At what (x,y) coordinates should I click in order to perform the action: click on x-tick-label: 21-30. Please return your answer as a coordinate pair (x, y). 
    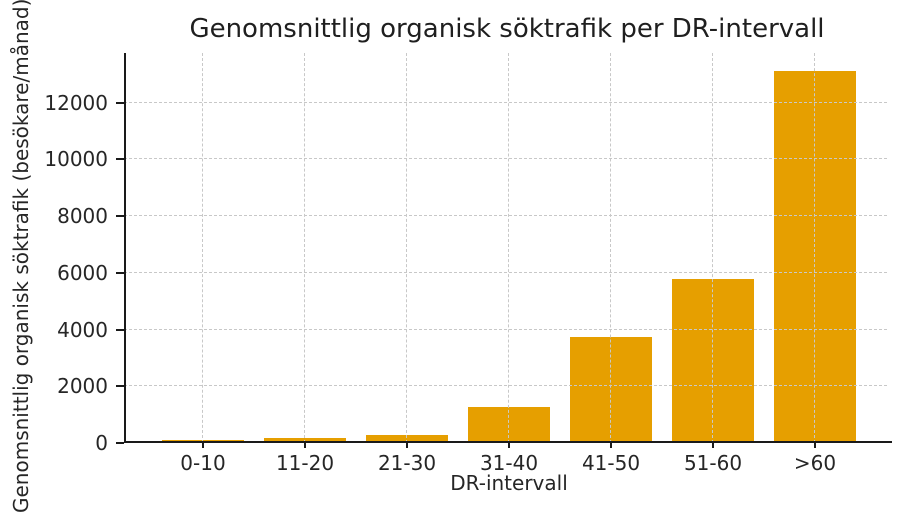
    Looking at the image, I should click on (407, 463).